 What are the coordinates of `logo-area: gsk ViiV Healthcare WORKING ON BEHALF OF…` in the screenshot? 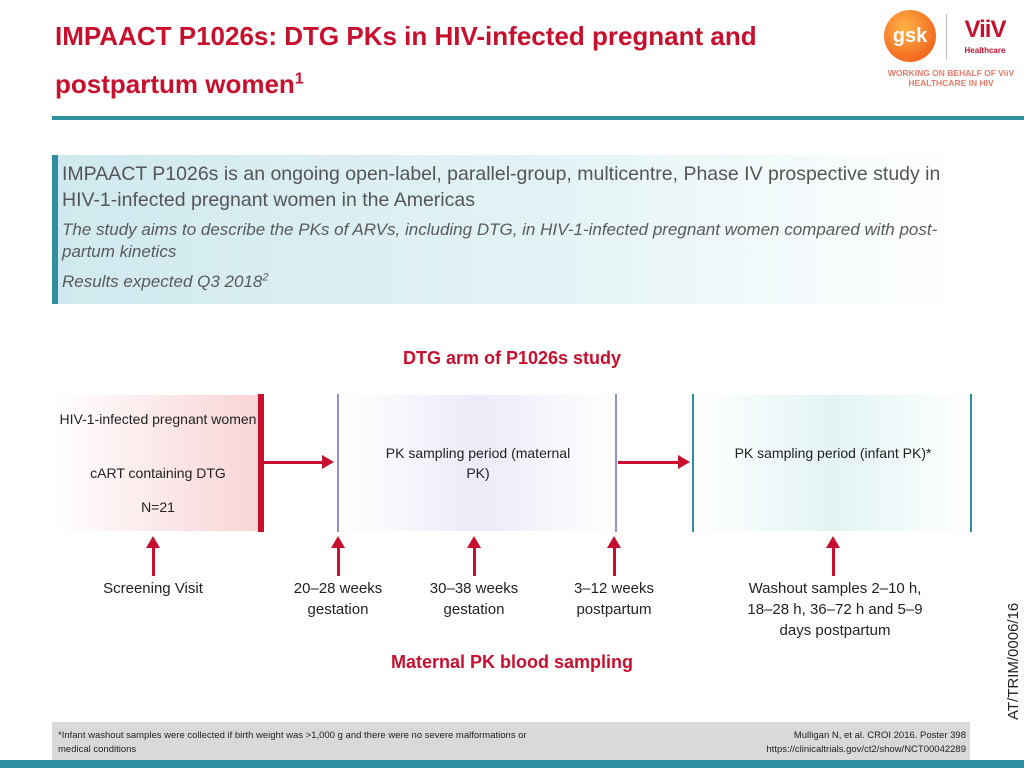 It's located at (949, 48).